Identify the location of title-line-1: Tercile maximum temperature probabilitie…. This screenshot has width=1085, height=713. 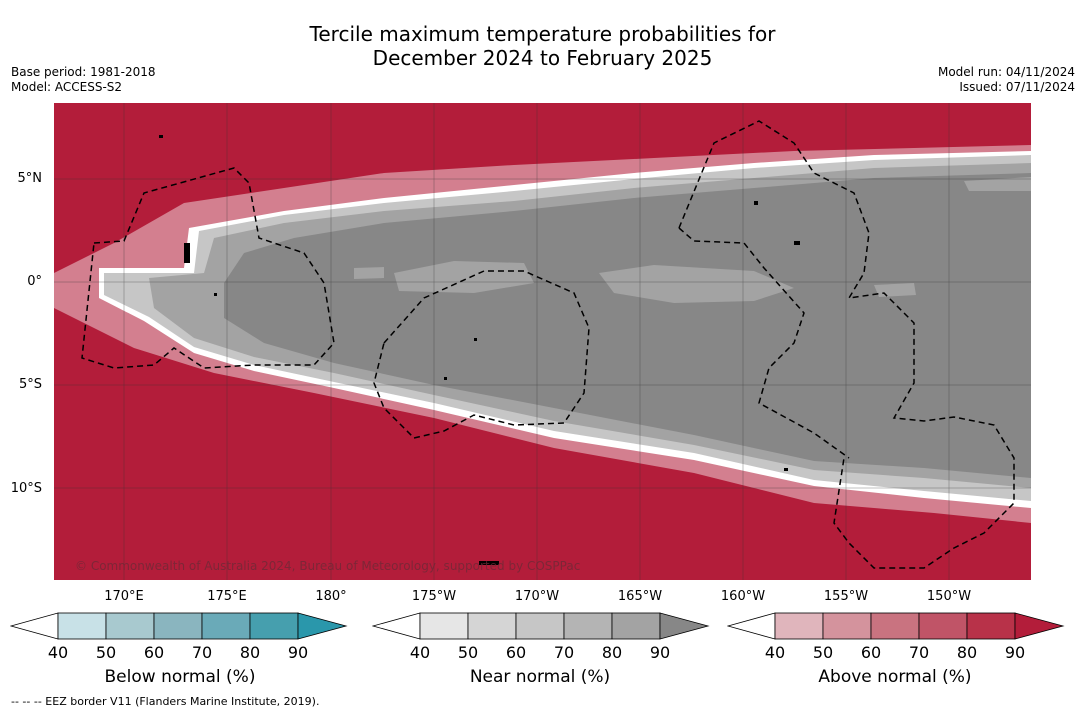
(542, 34).